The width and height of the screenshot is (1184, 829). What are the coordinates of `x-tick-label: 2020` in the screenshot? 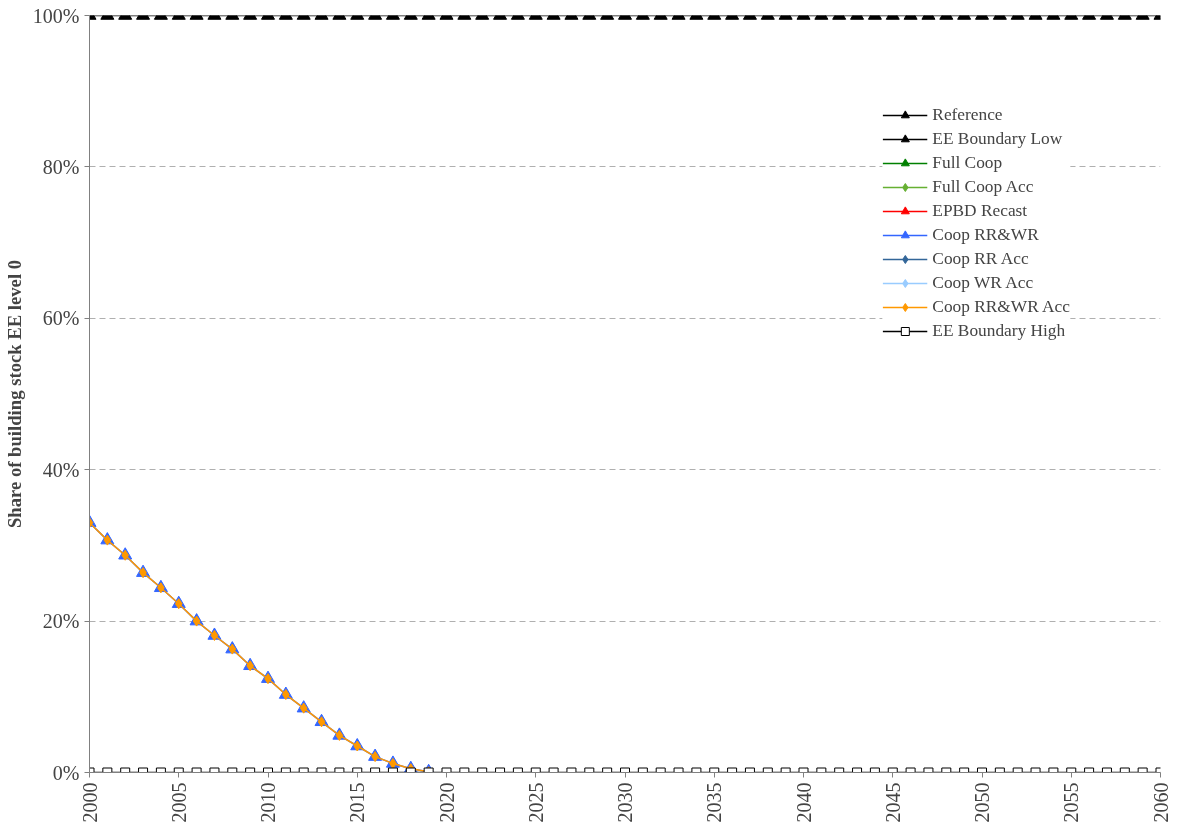 It's located at (446, 802).